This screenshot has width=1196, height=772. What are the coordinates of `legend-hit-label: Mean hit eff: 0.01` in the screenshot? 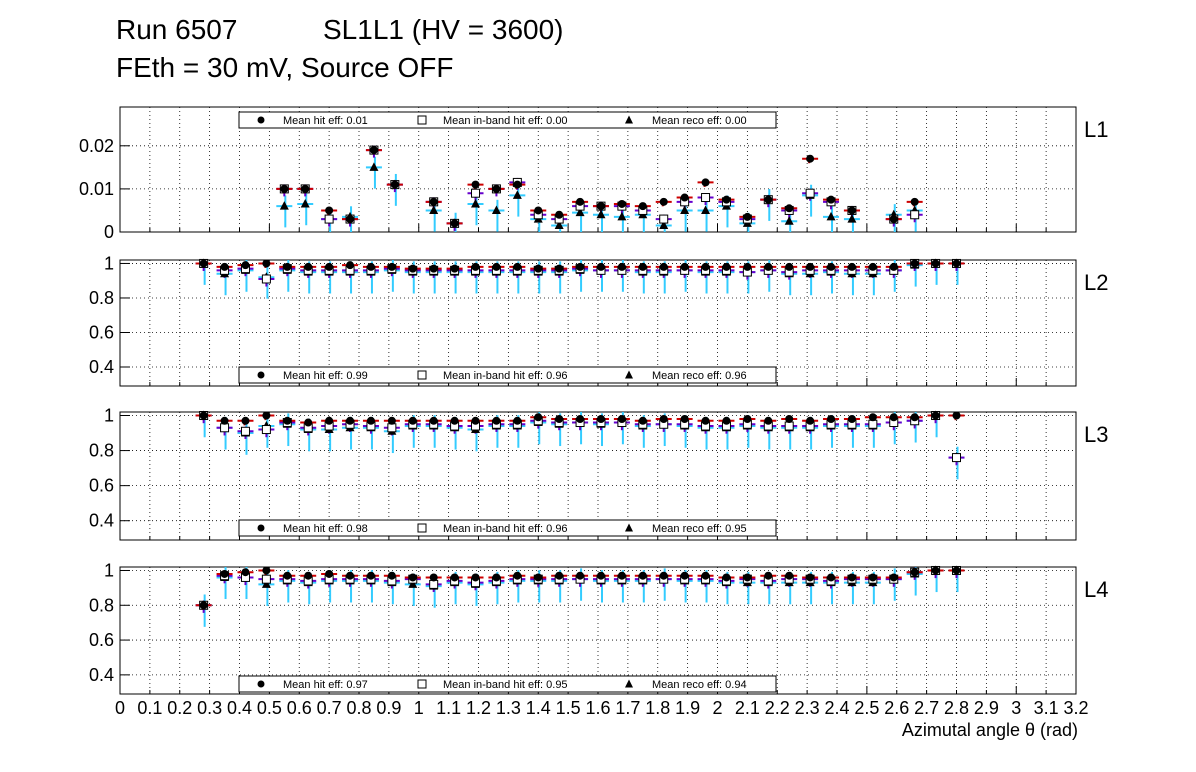 It's located at (325, 121).